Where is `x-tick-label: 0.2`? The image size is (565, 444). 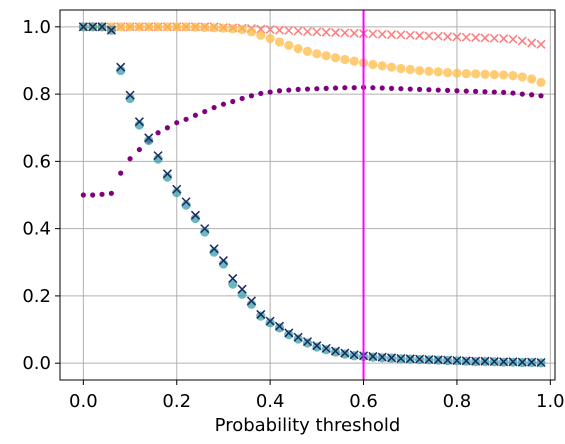
x-tick-label: 0.2 is located at coordinates (176, 401).